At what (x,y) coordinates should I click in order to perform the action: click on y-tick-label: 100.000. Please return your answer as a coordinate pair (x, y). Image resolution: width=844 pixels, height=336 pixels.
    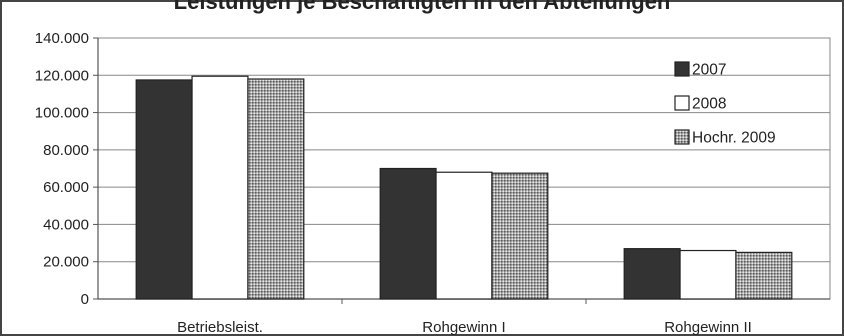
    Looking at the image, I should click on (62, 113).